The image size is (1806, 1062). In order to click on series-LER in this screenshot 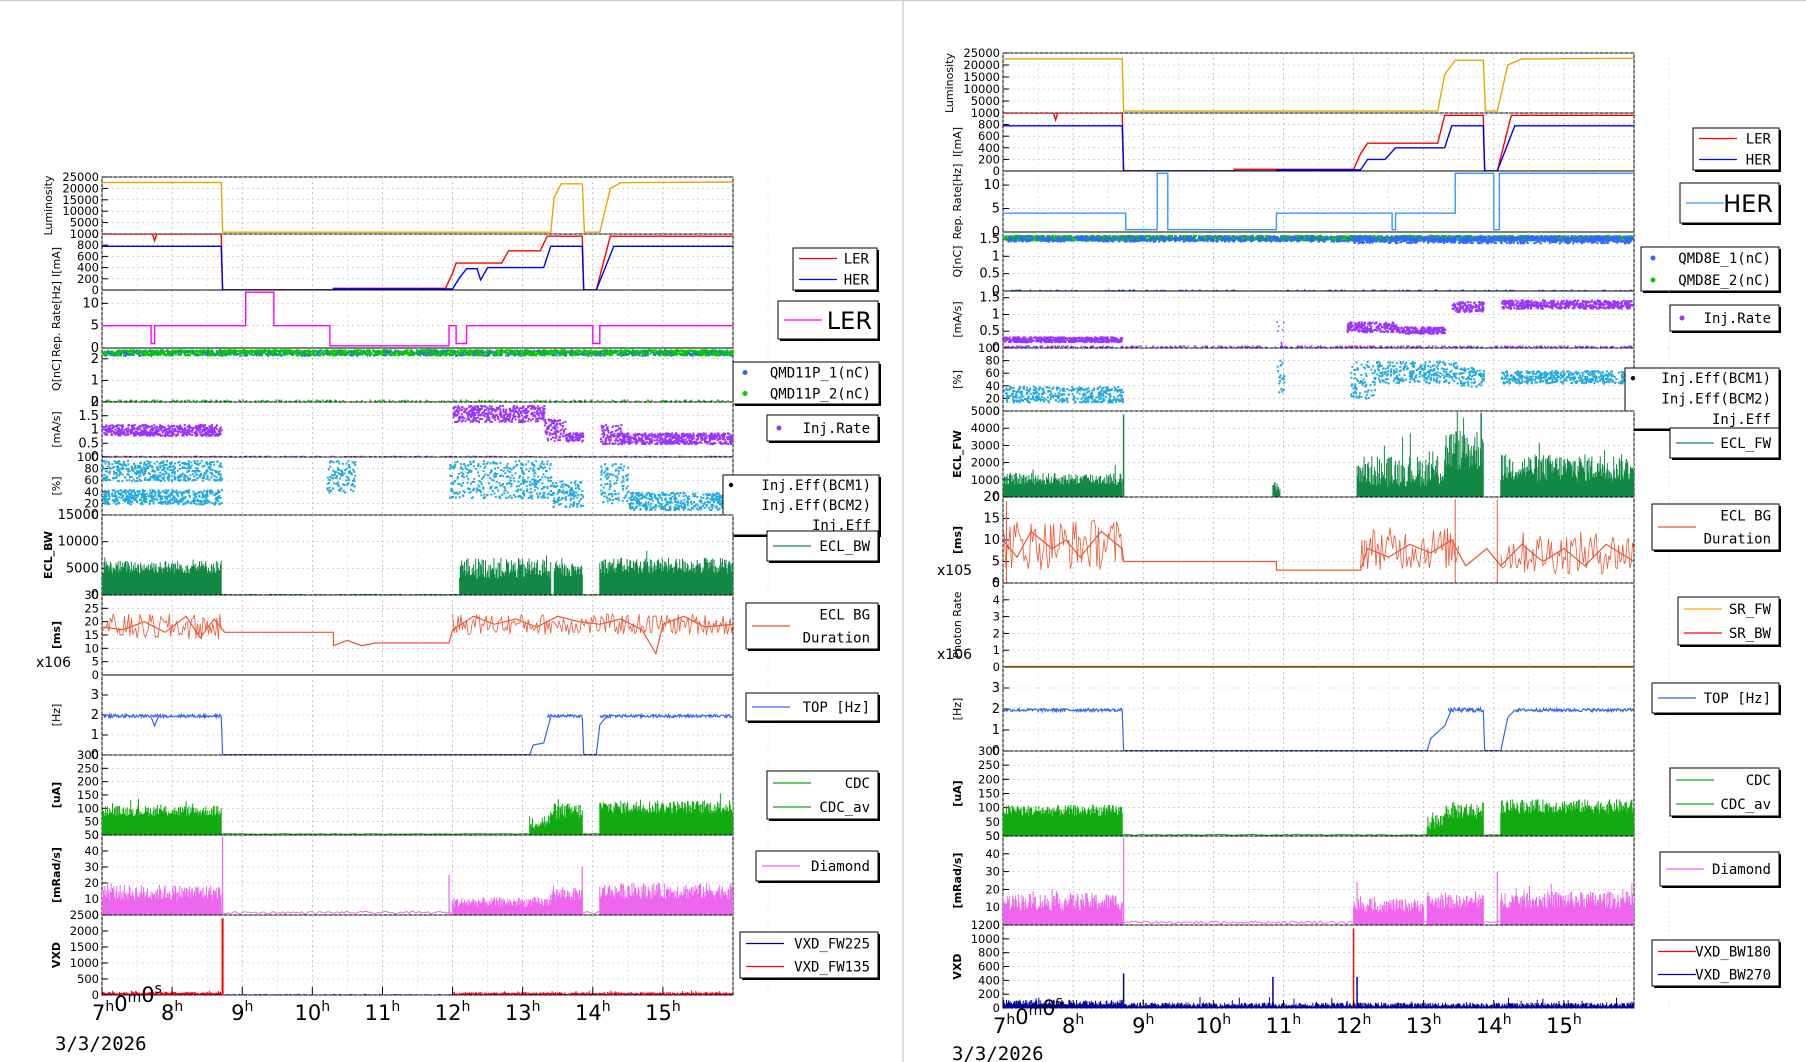, I will do `click(417, 319)`.